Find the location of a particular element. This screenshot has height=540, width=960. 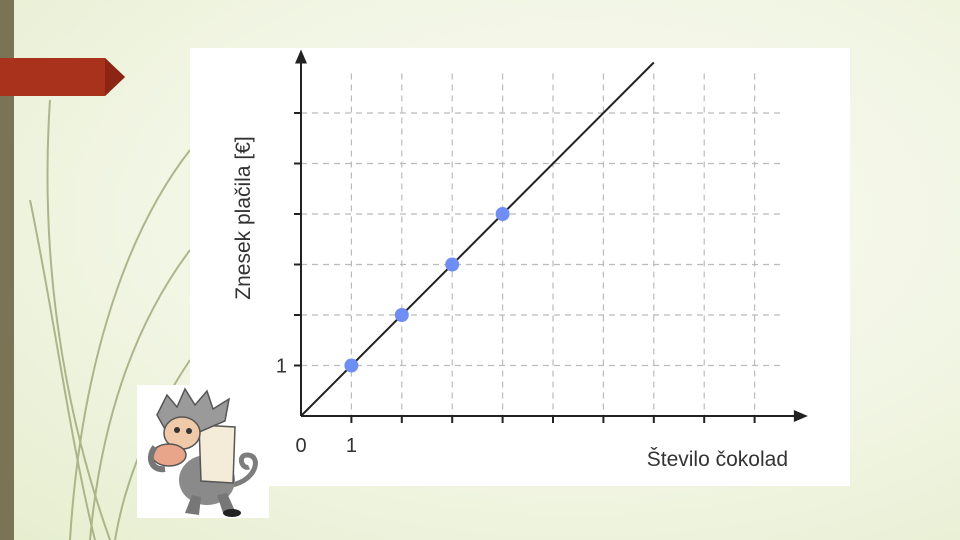

arrow-banner-icon is located at coordinates (62, 77).